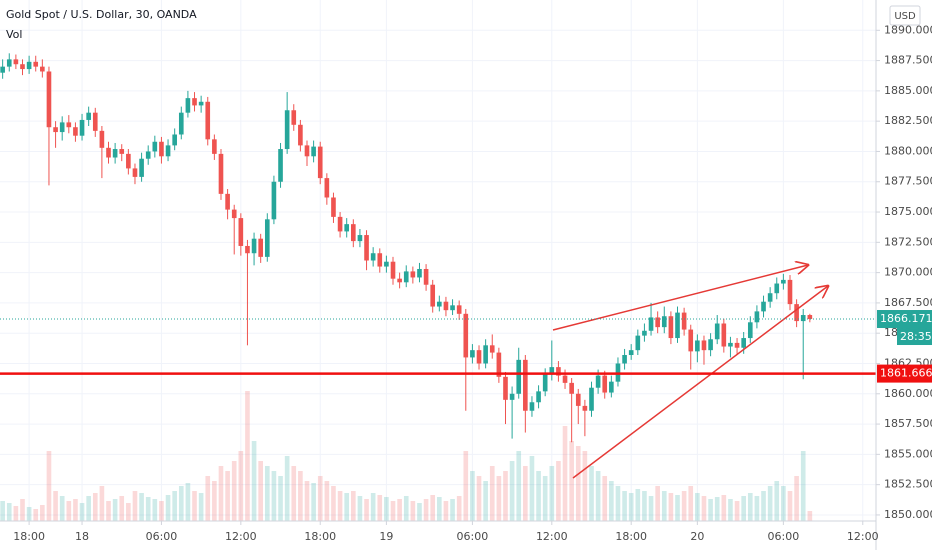 The width and height of the screenshot is (932, 550). Describe the element at coordinates (908, 181) in the screenshot. I see `y-tick-label: 1877.500` at that location.